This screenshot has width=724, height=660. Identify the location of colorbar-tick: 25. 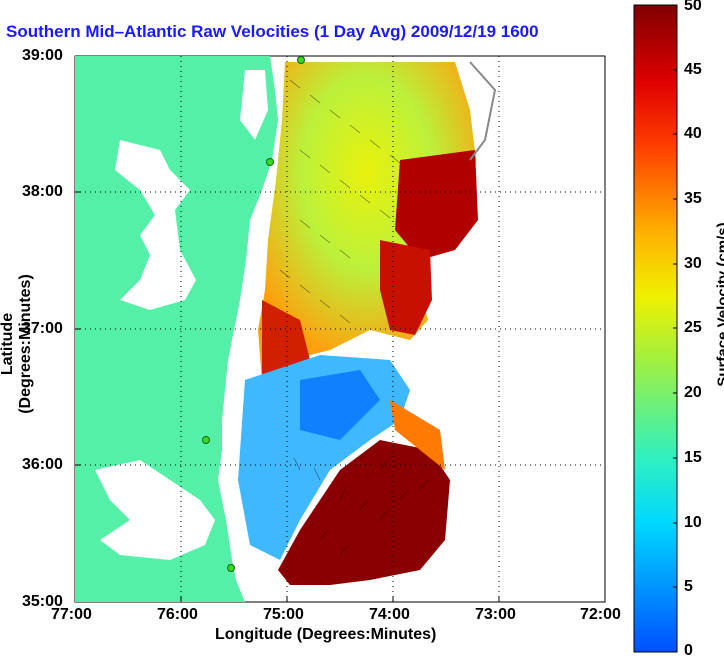
(693, 328).